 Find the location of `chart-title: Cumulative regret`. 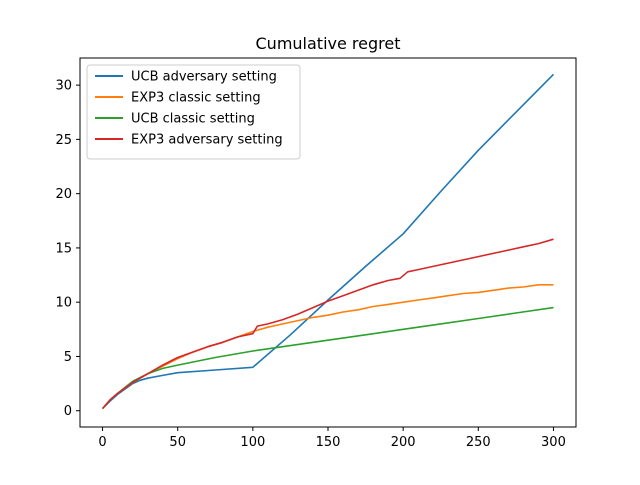

chart-title: Cumulative regret is located at coordinates (328, 43).